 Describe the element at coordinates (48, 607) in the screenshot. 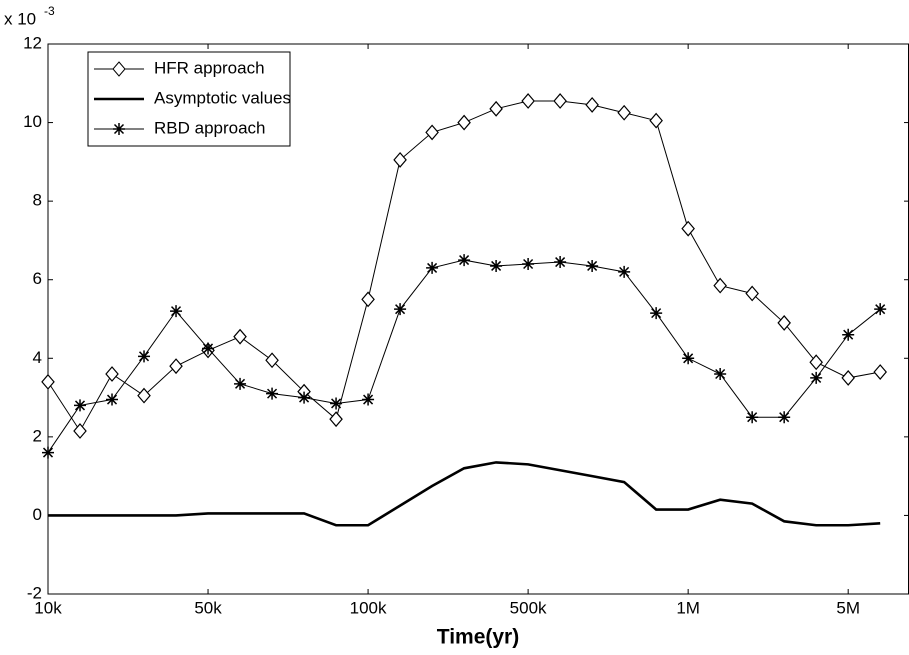

I see `x-tick-label: 10k` at that location.